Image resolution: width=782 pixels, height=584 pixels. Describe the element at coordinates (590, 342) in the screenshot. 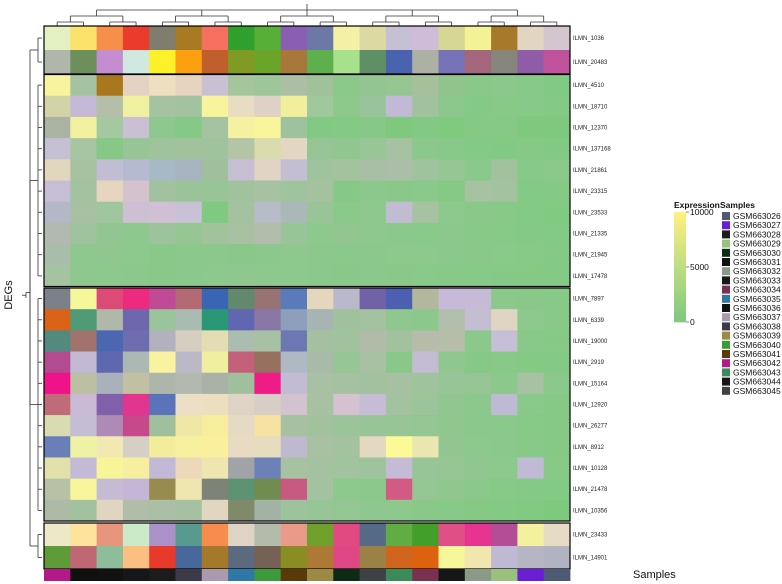

I see `row-label: ILMN_19000` at that location.